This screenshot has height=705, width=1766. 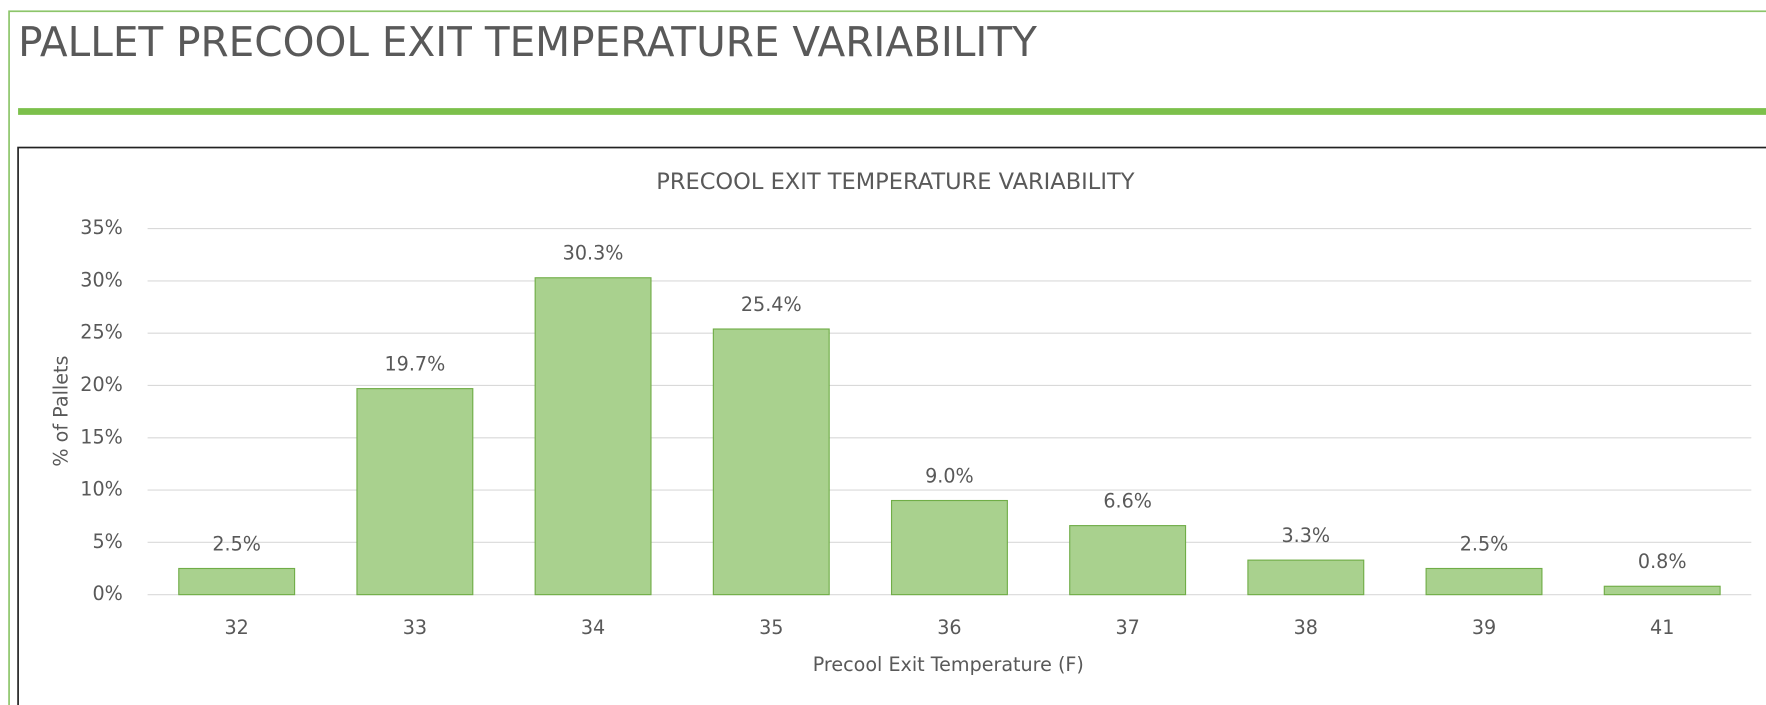 I want to click on x-tick-label: 33, so click(x=415, y=627).